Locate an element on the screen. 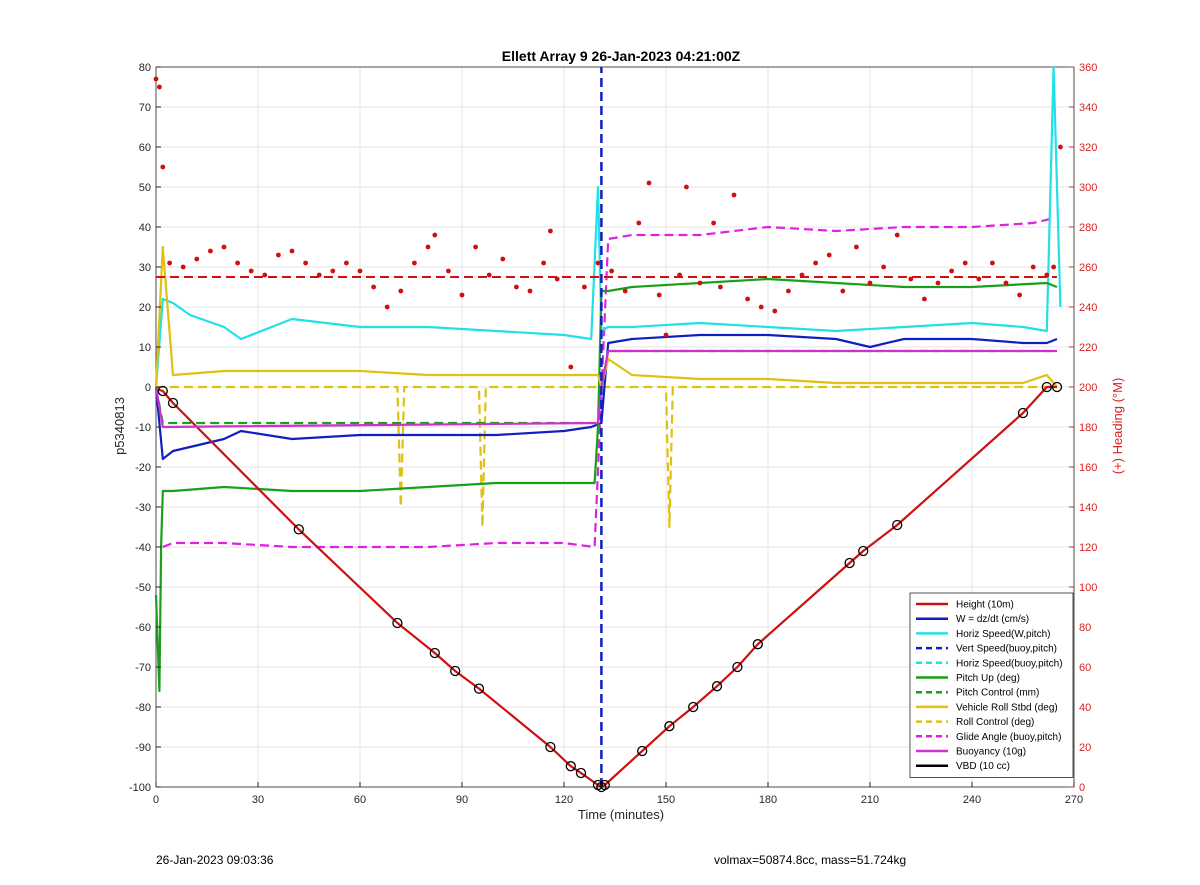 The height and width of the screenshot is (885, 1200). y-tick-label: 20 is located at coordinates (145, 308).